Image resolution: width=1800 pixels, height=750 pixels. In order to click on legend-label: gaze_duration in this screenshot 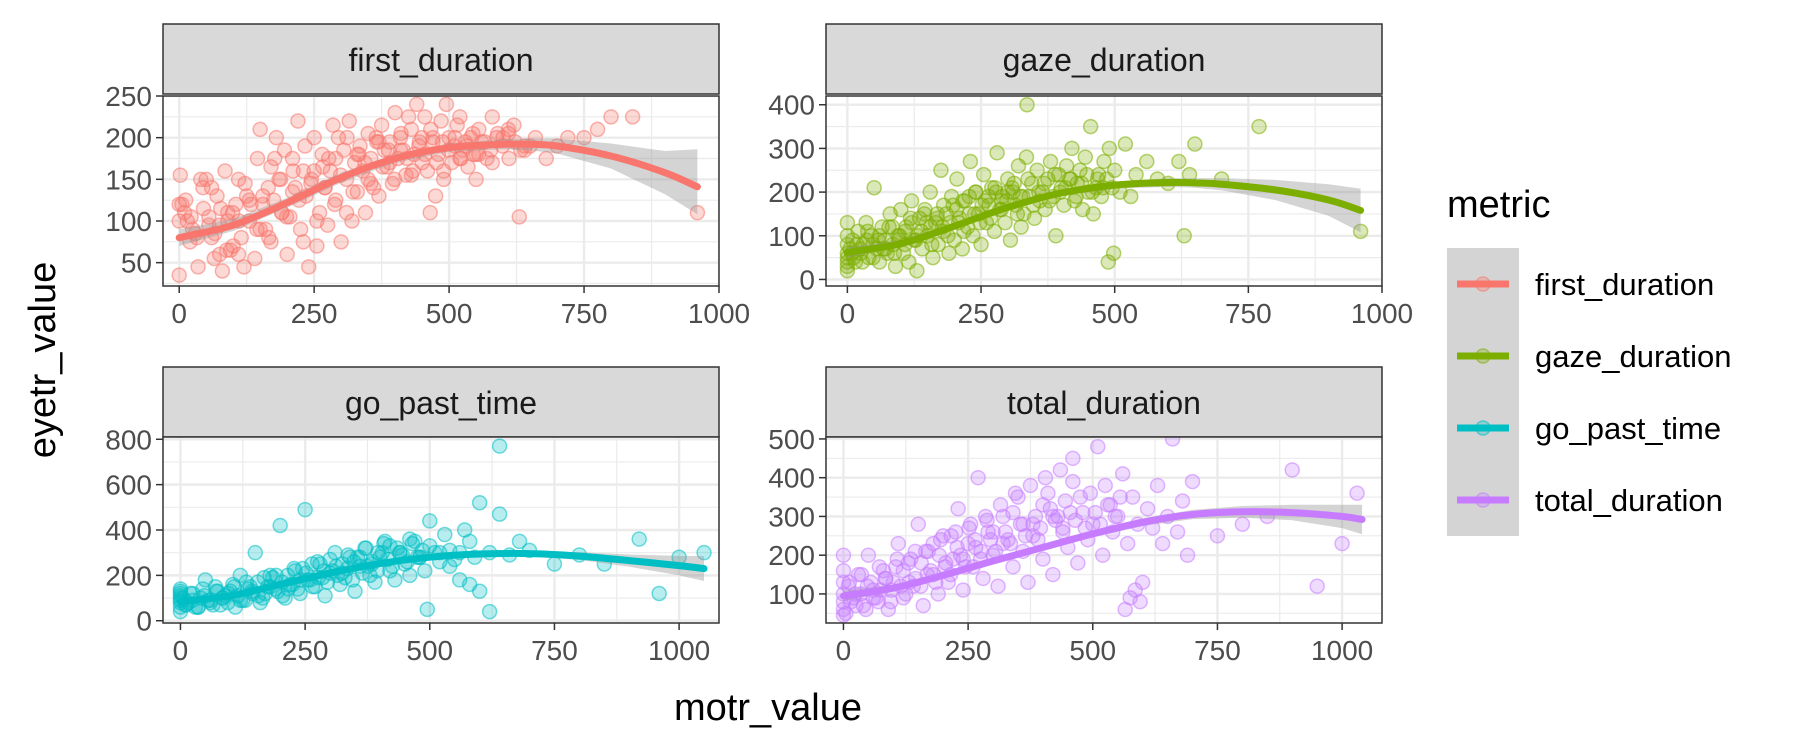, I will do `click(1633, 356)`.